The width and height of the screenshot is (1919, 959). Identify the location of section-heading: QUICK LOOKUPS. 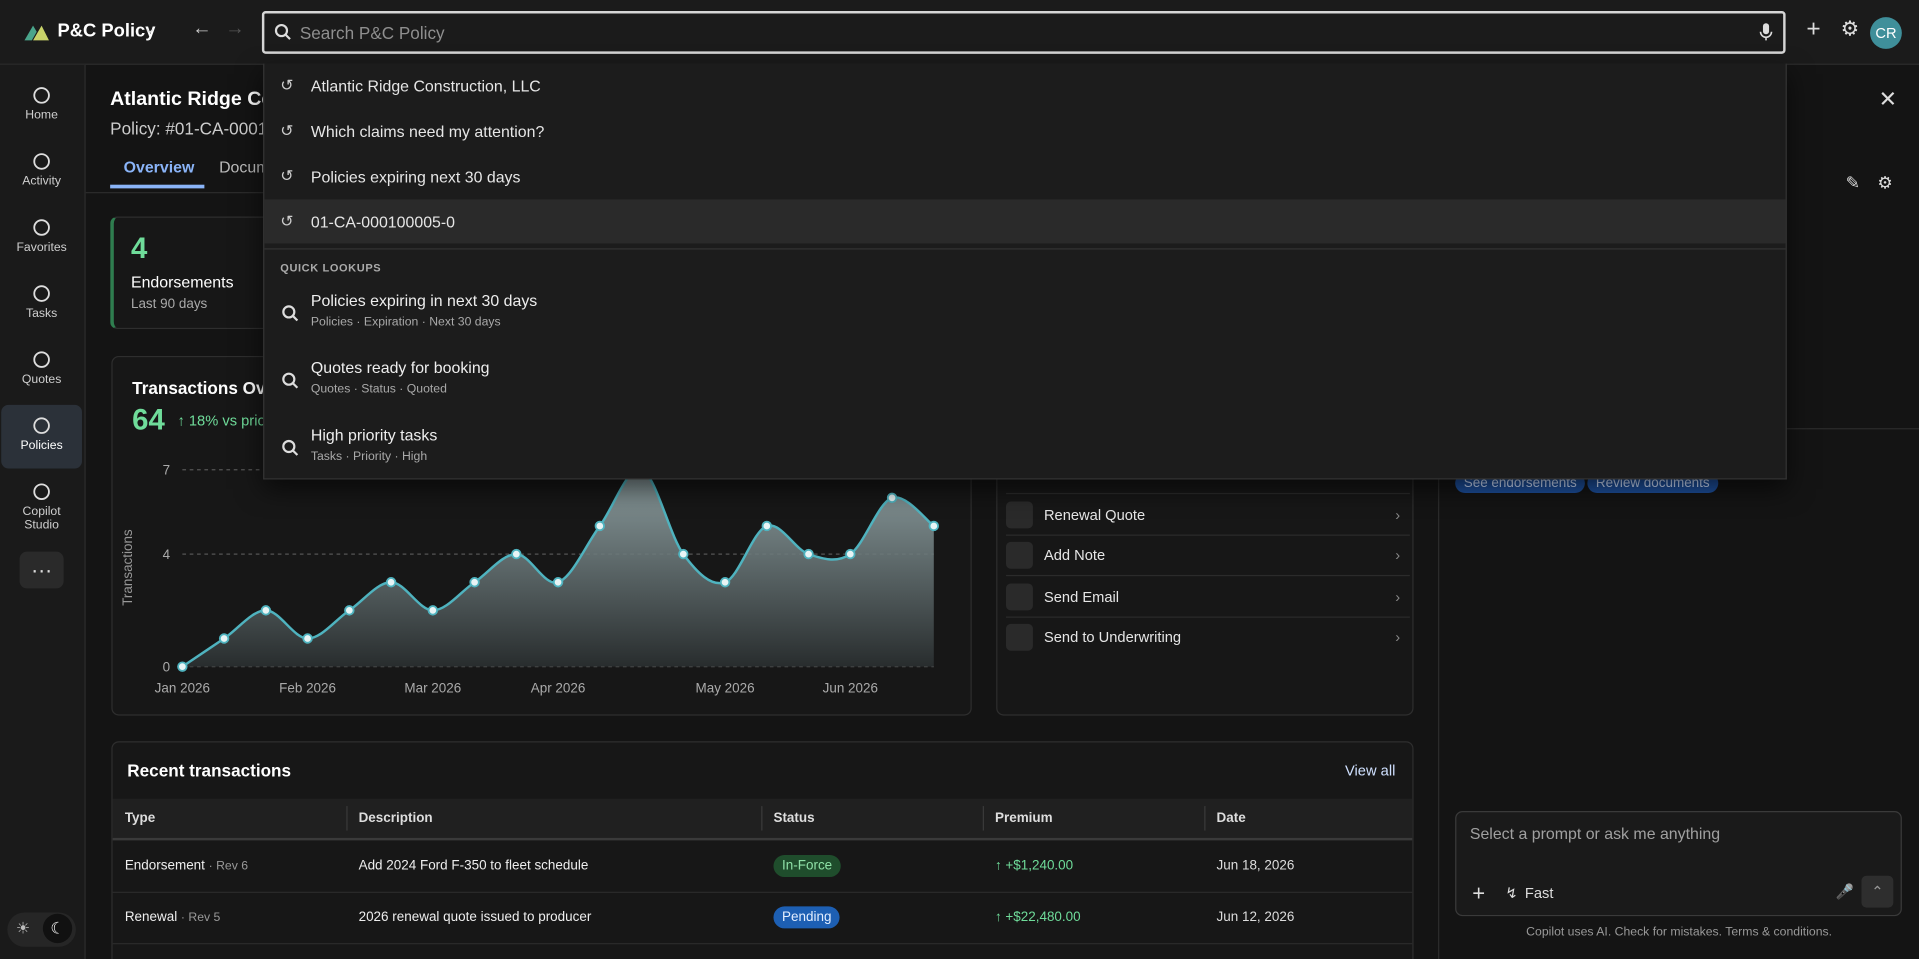
(331, 267).